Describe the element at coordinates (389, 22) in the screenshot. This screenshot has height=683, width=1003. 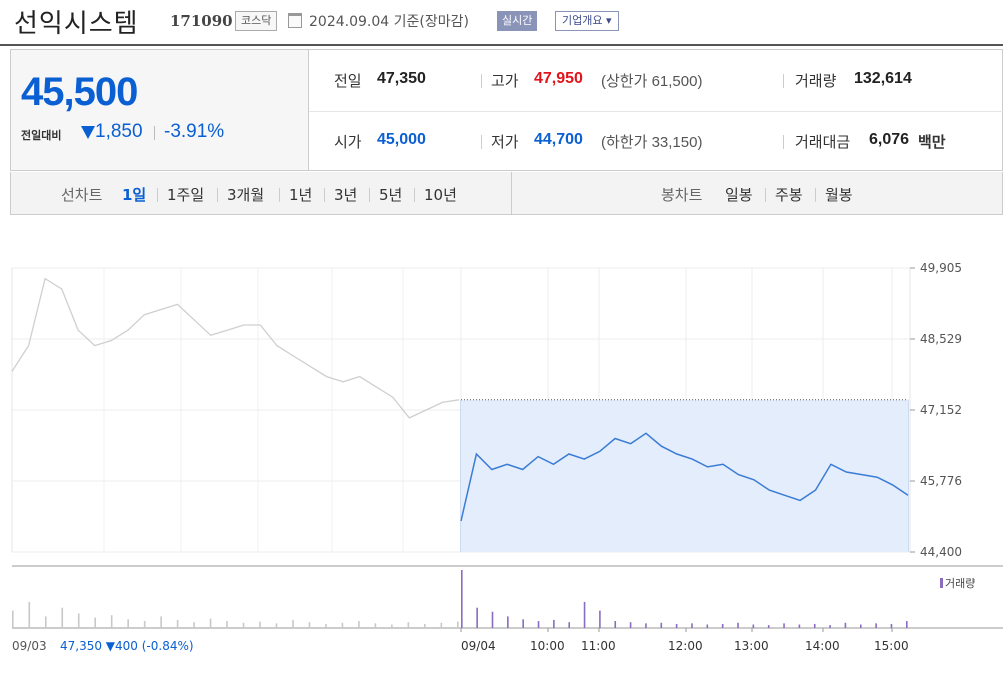
I see `date-text: 2024.09.04 기준(장마감)` at that location.